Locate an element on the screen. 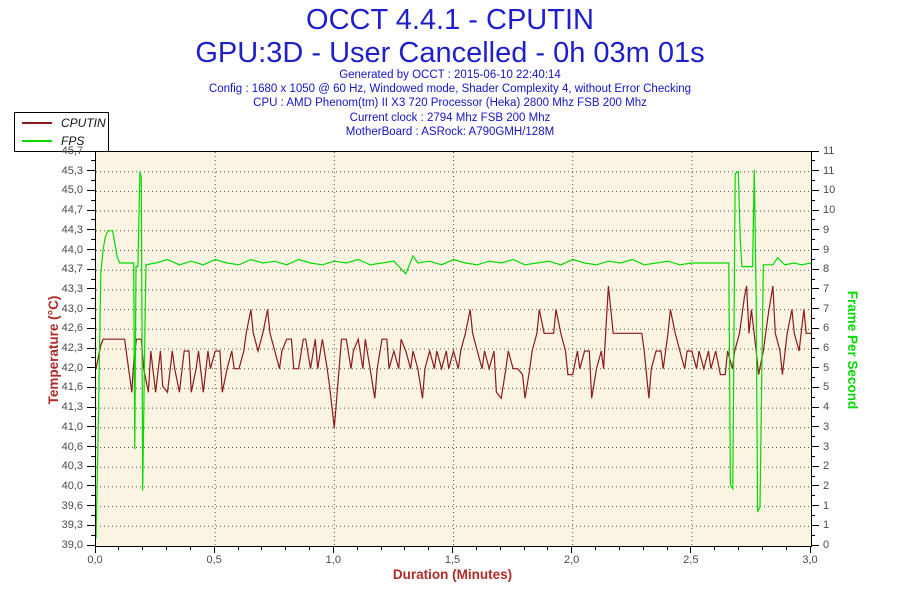 This screenshot has height=600, width=900. y-right-tick-label: 3 is located at coordinates (826, 446).